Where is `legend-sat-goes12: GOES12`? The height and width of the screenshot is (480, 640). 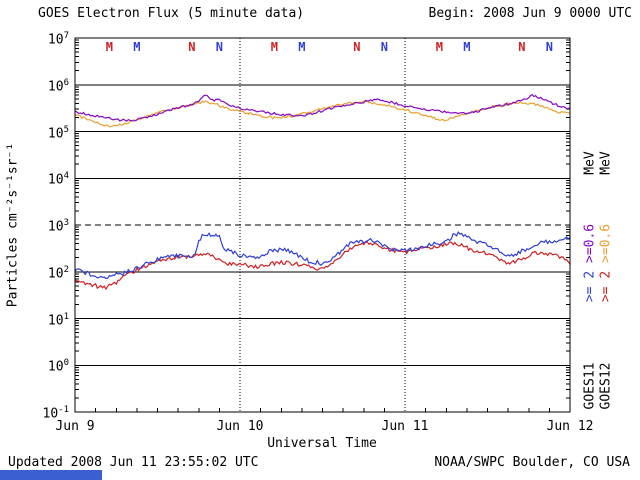
legend-sat-goes12: GOES12 is located at coordinates (606, 386).